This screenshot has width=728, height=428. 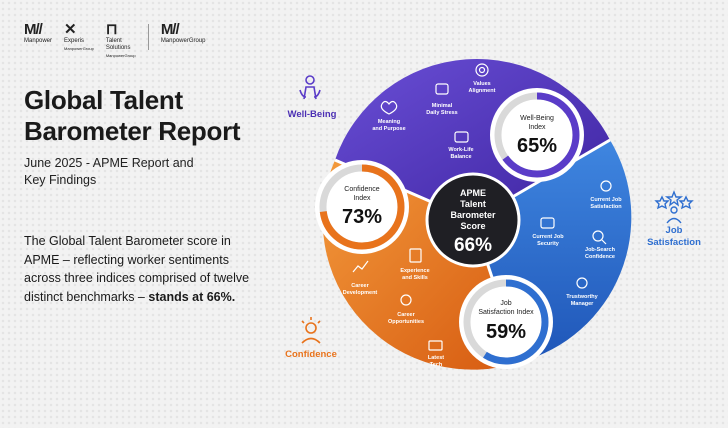 What do you see at coordinates (312, 114) in the screenshot?
I see `wellbeing-side-label: Well-Being` at bounding box center [312, 114].